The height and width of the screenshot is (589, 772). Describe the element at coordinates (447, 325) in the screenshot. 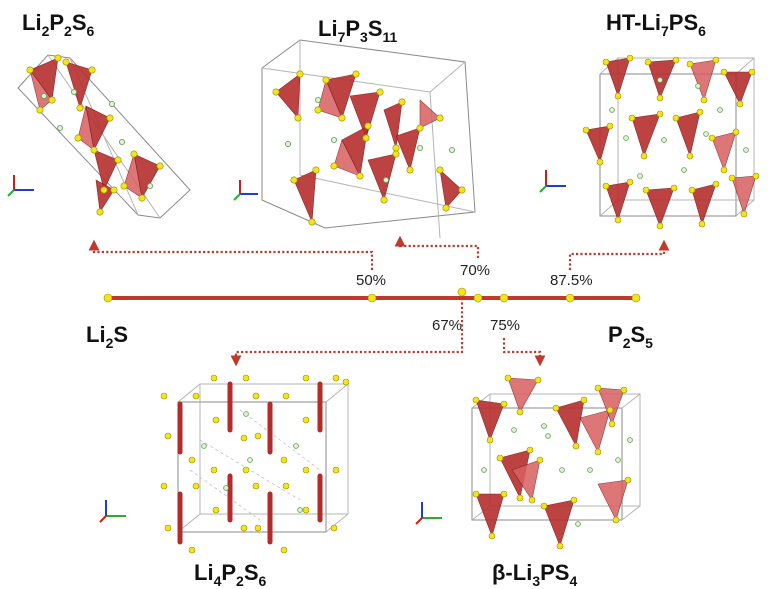

I see `label-67: 67%` at that location.